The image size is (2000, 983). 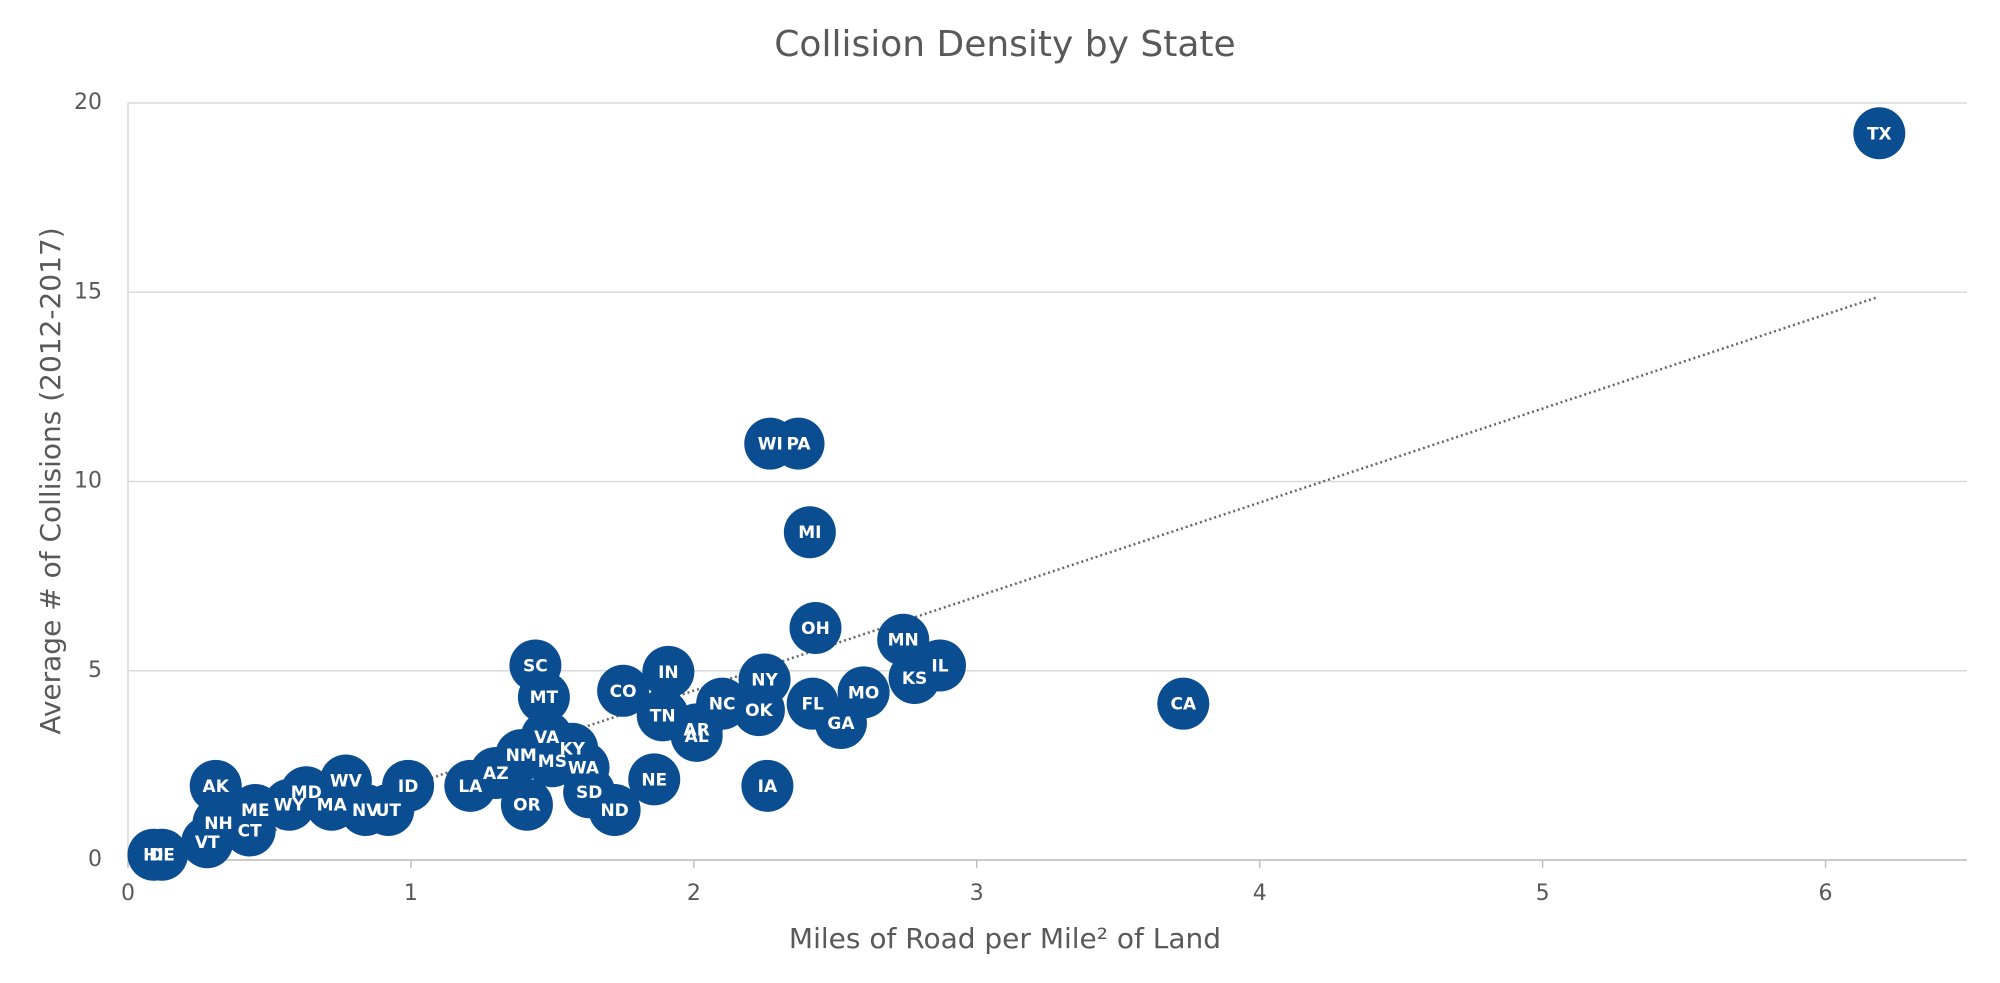 What do you see at coordinates (939, 666) in the screenshot?
I see `point-label: IL` at bounding box center [939, 666].